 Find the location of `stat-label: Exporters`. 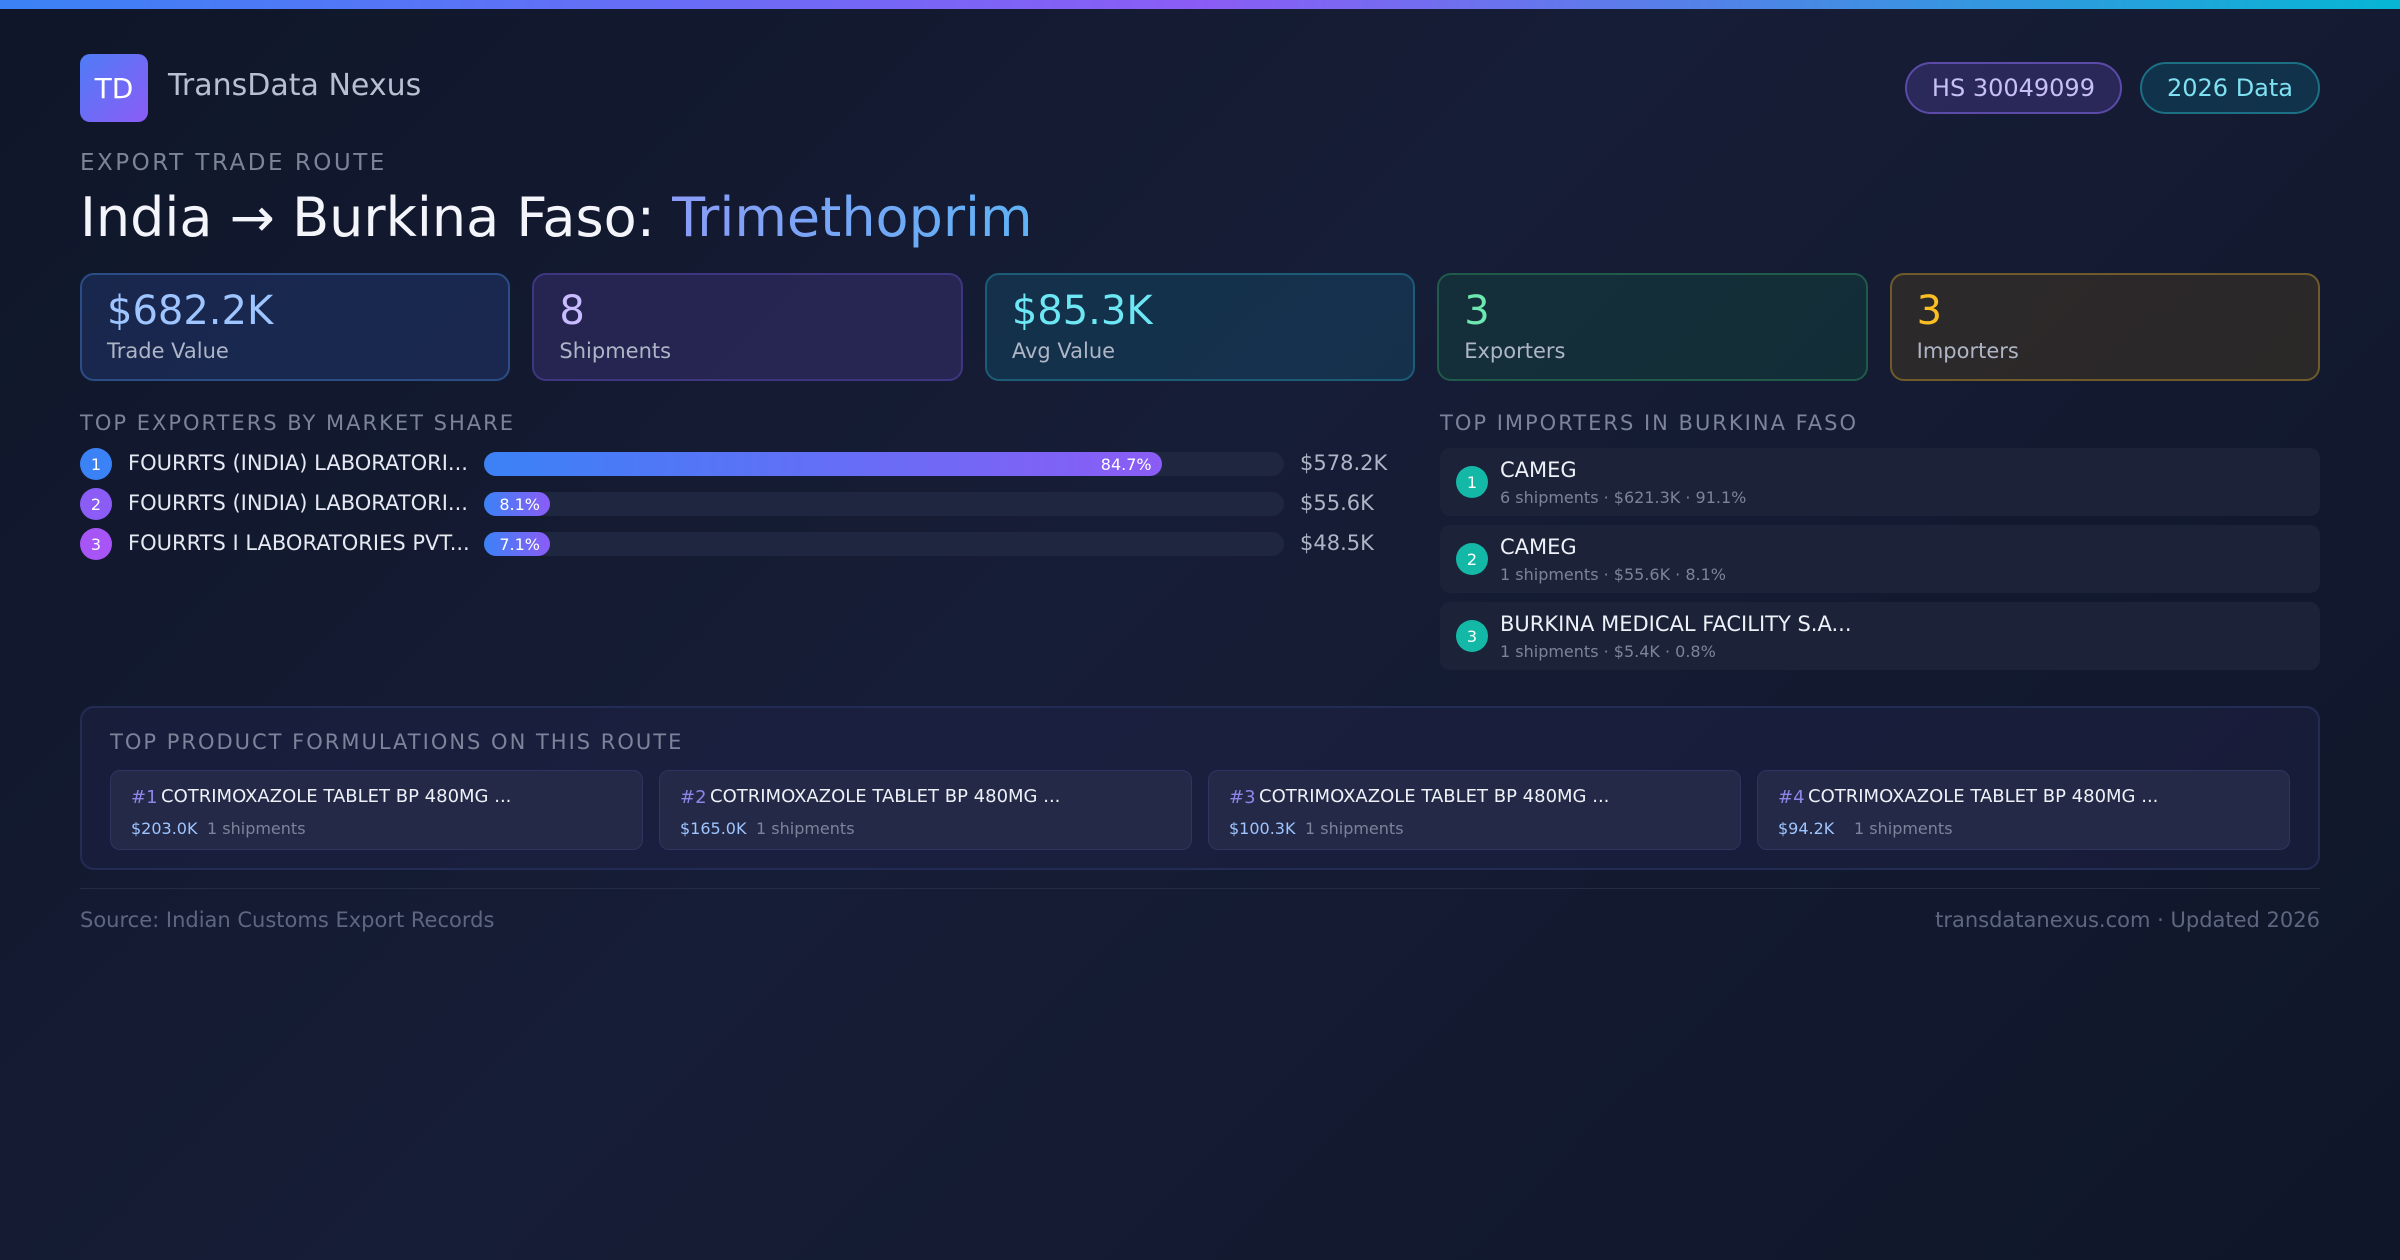

stat-label: Exporters is located at coordinates (1515, 351).